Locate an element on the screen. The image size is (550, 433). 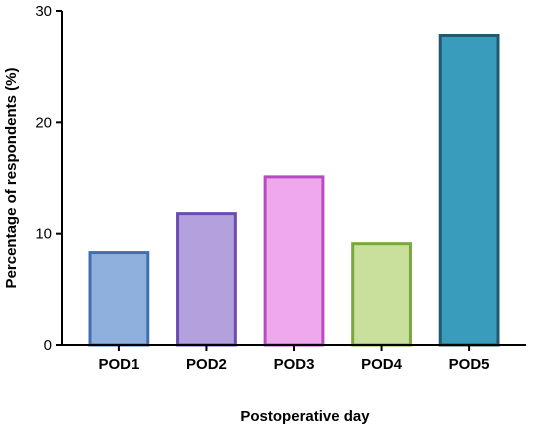
y-tick-label: 0 is located at coordinates (48, 345).